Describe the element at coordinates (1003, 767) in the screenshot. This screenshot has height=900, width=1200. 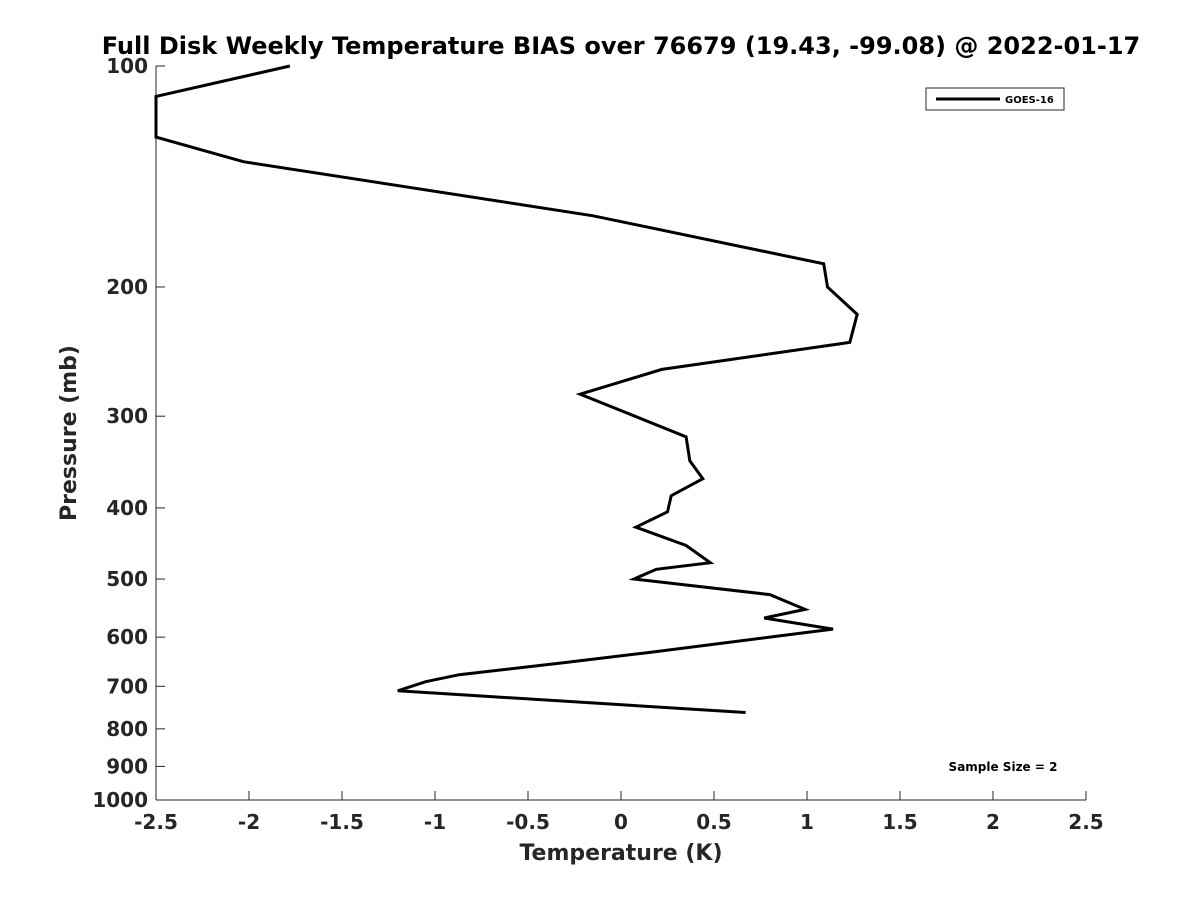
I see `sample-size-annotation: Sample Size = 2` at that location.